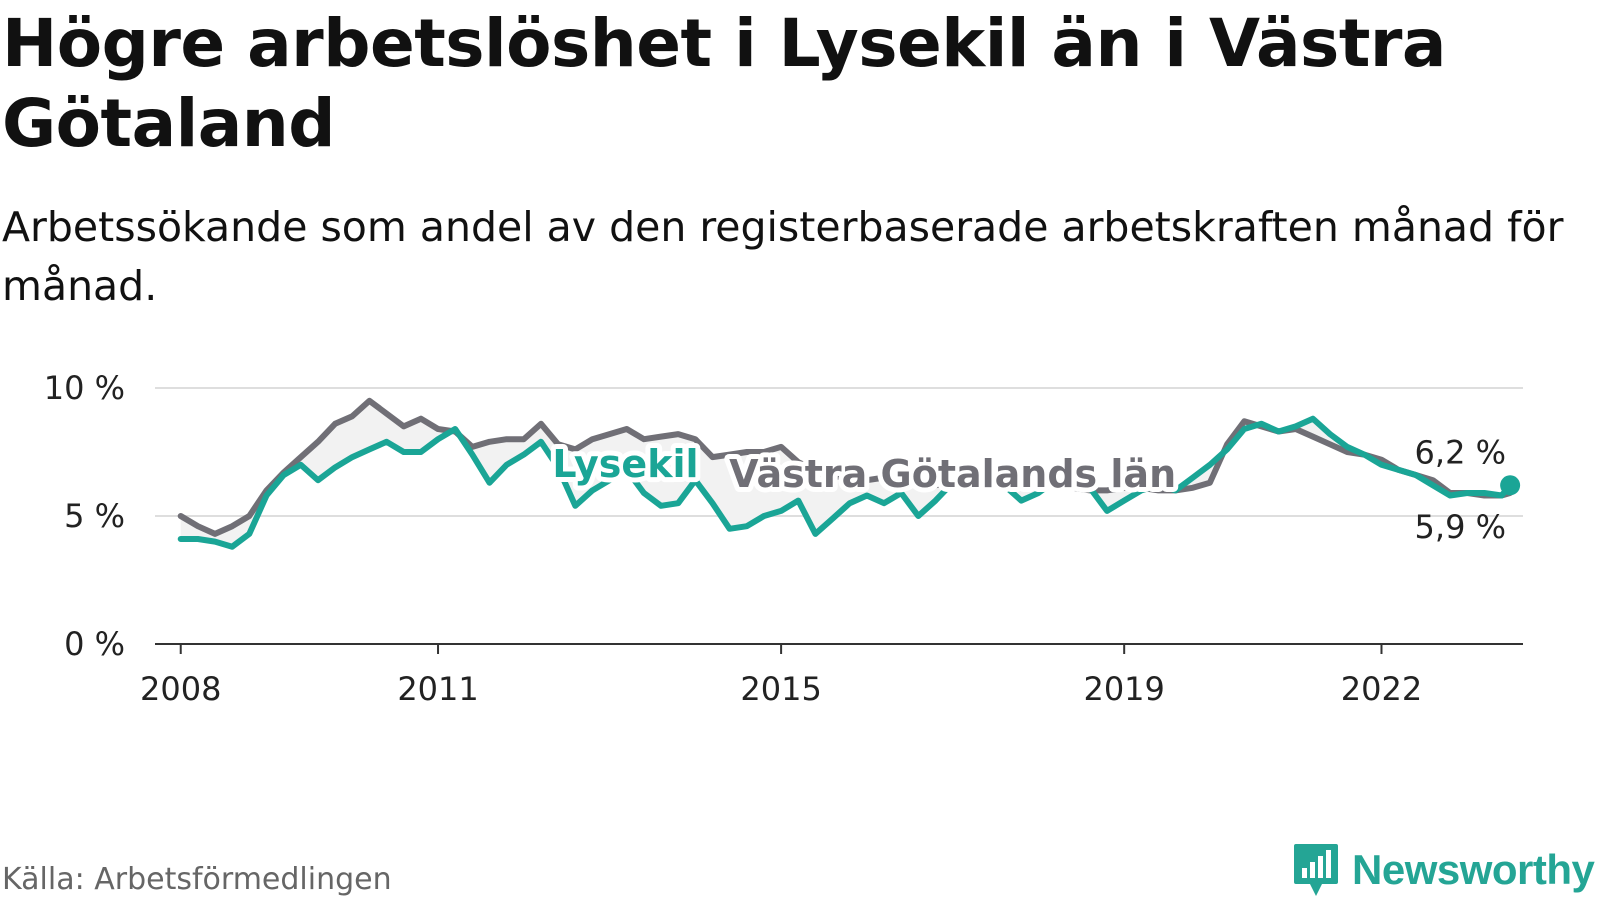 The image size is (1600, 900). Describe the element at coordinates (84, 388) in the screenshot. I see `y-tick-label: 10 %` at that location.